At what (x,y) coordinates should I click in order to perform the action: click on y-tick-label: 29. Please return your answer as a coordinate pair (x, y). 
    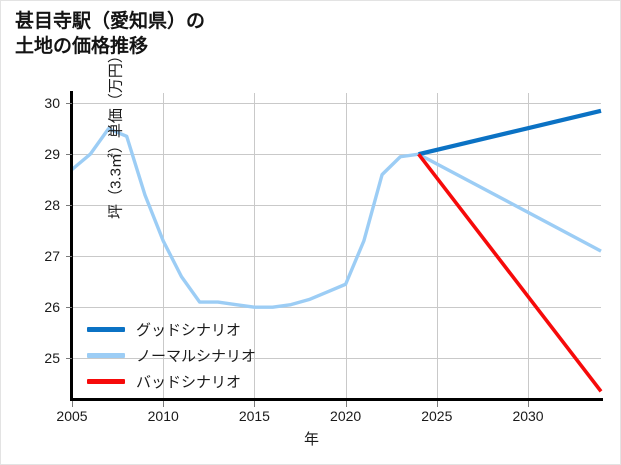
    Looking at the image, I should click on (52, 154).